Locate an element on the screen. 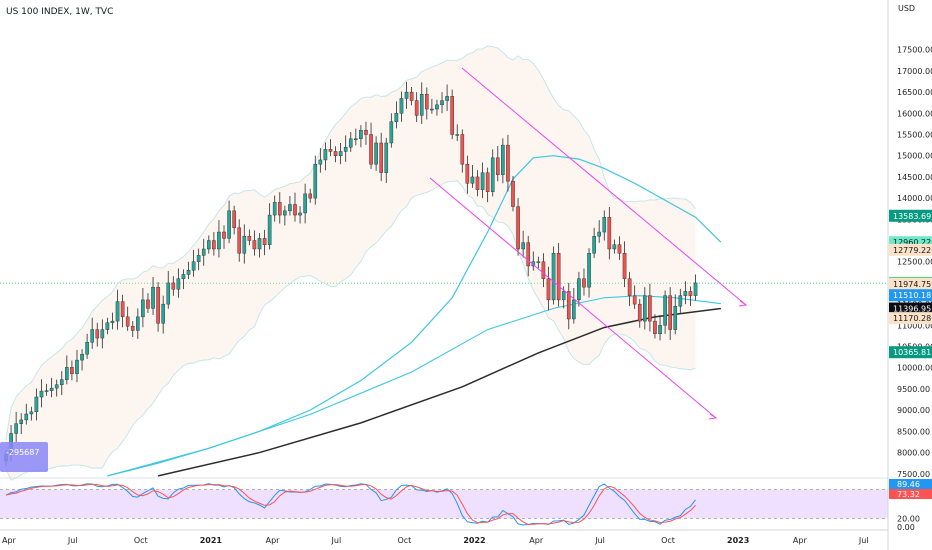 This screenshot has width=932, height=550. left-annotation: -295687 is located at coordinates (24, 457).